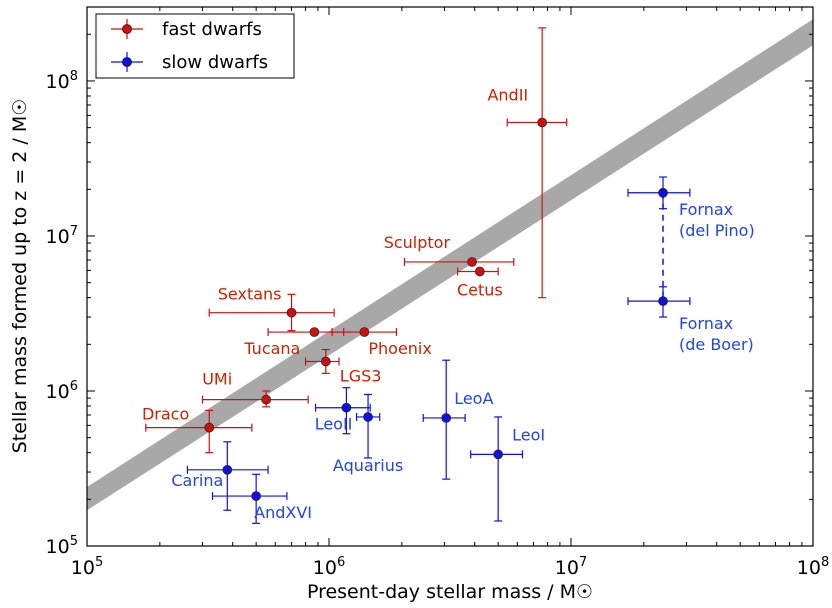 The height and width of the screenshot is (608, 832). What do you see at coordinates (209, 427) in the screenshot?
I see `point-draco` at bounding box center [209, 427].